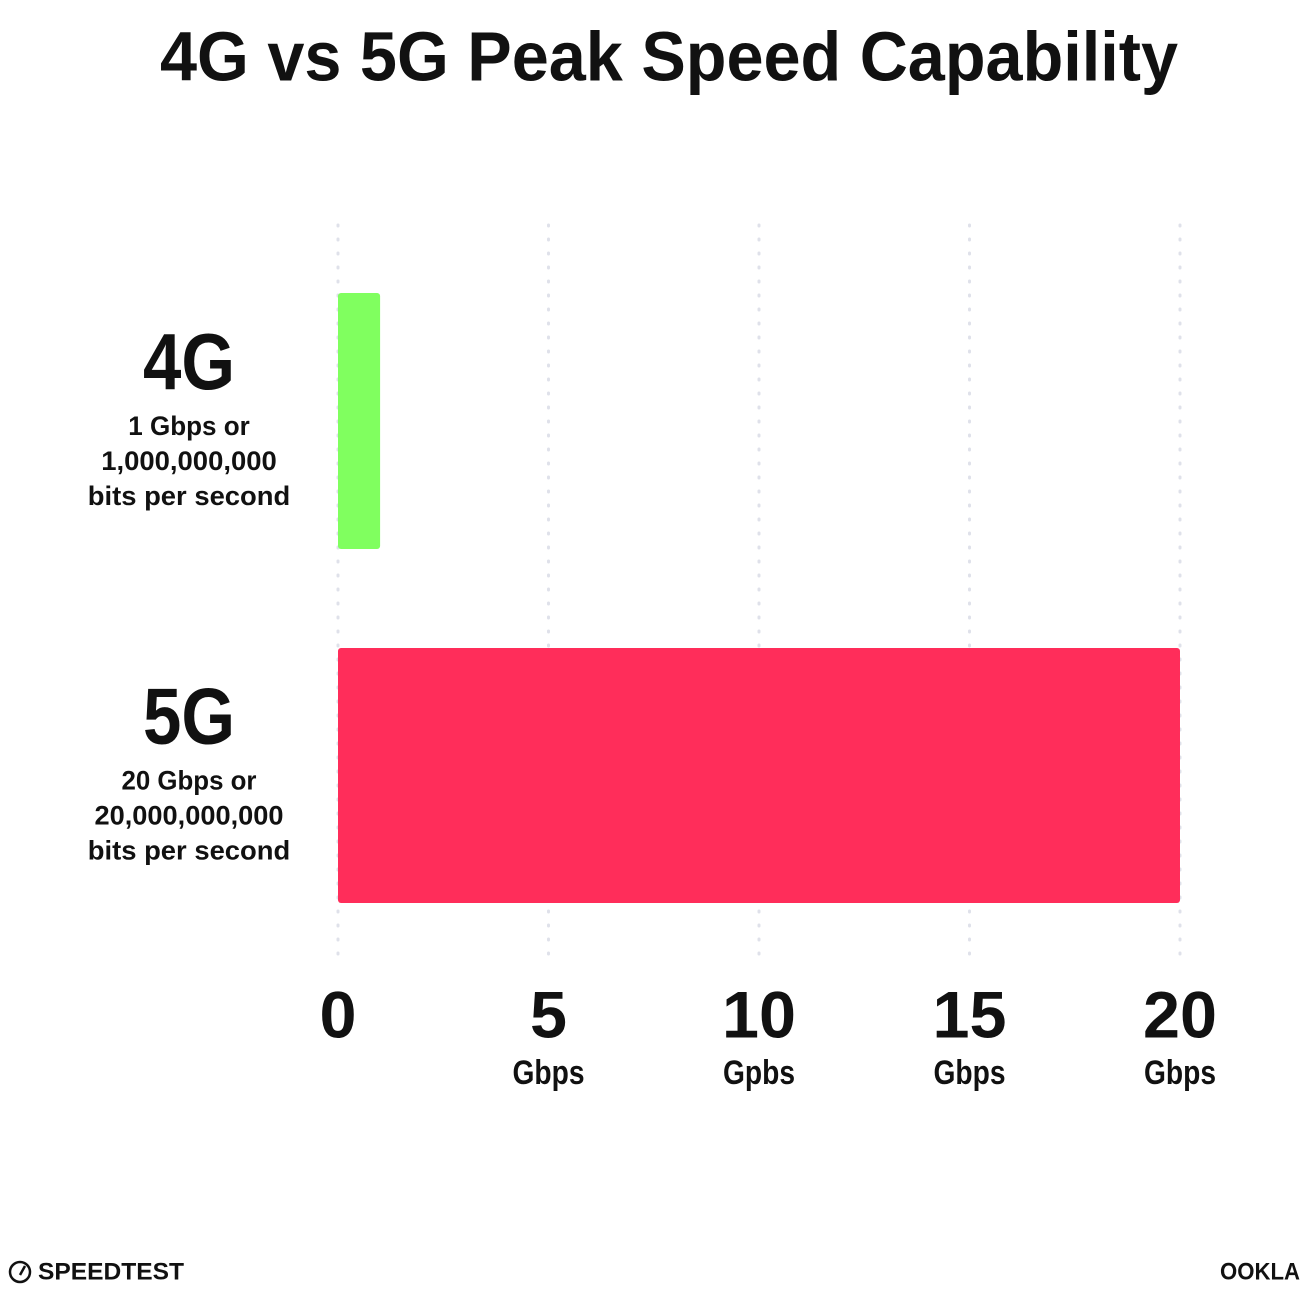 Image resolution: width=1308 pixels, height=1315 pixels. Describe the element at coordinates (111, 1271) in the screenshot. I see `brand-left: SPEEDTEST` at that location.